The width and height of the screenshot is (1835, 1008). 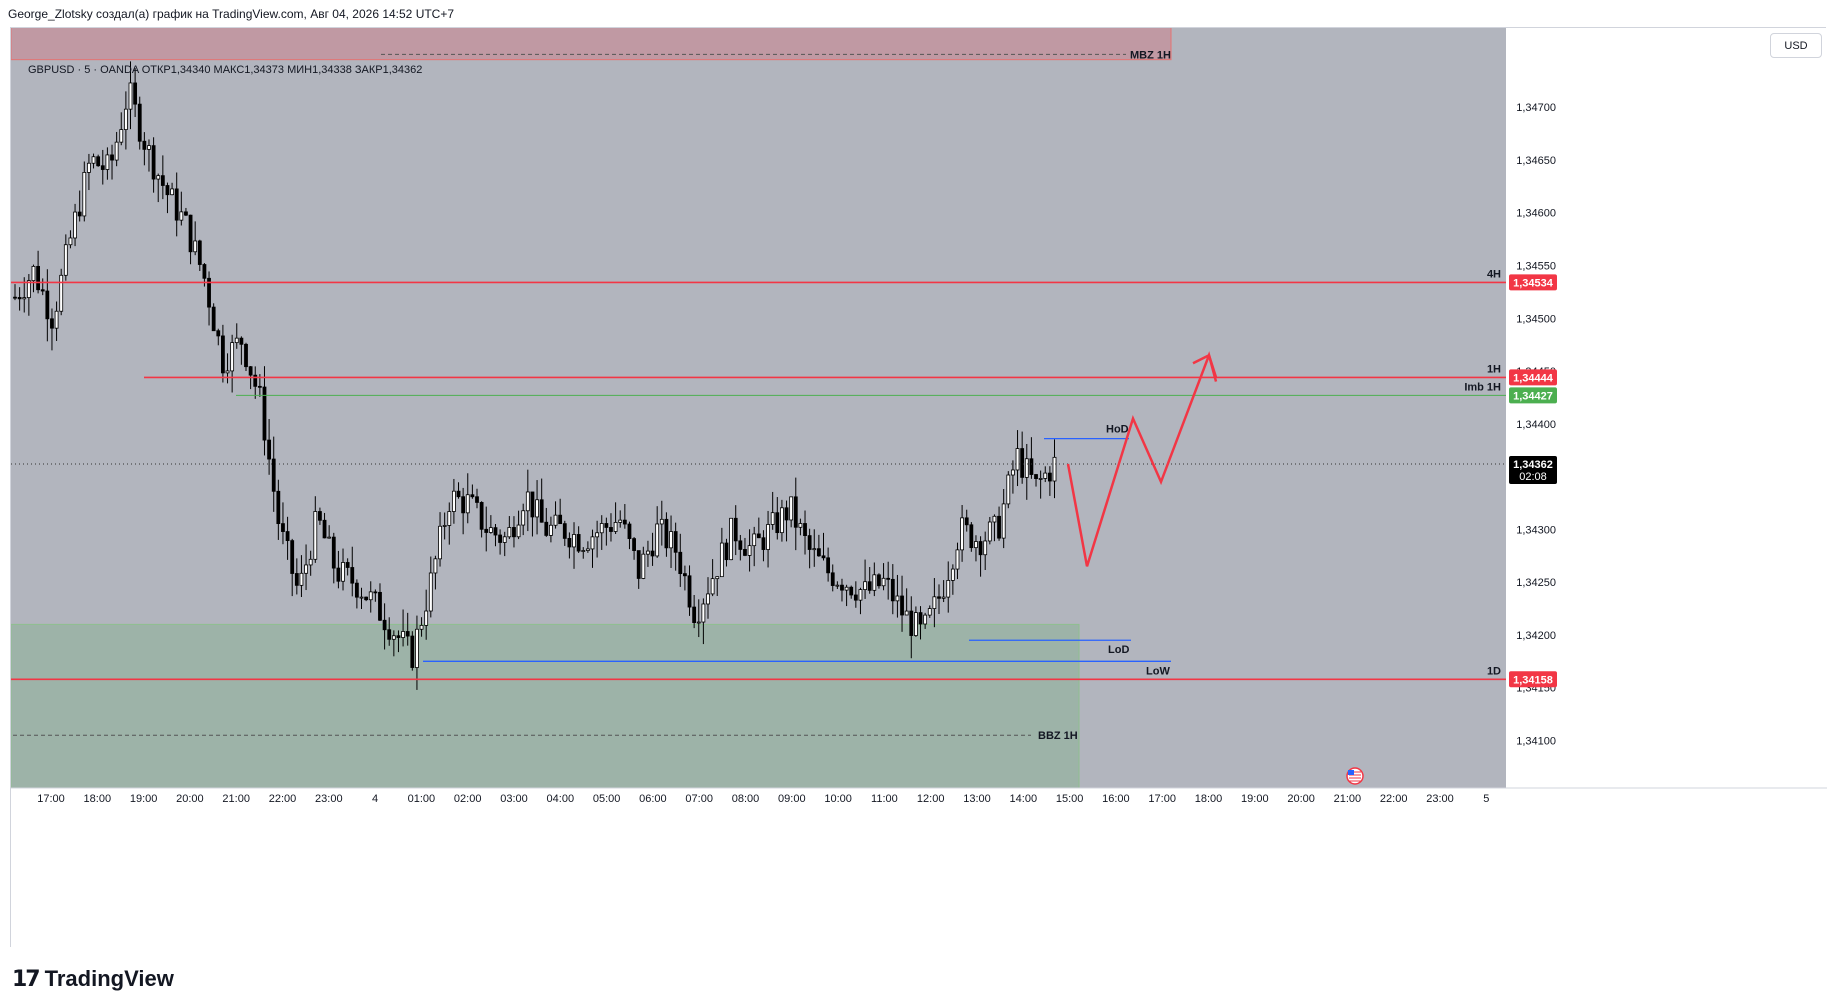 What do you see at coordinates (653, 799) in the screenshot?
I see `x-tick-label: 06:00` at bounding box center [653, 799].